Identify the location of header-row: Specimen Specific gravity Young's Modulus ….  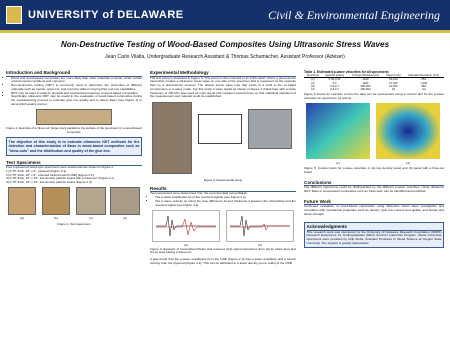
(374, 76).